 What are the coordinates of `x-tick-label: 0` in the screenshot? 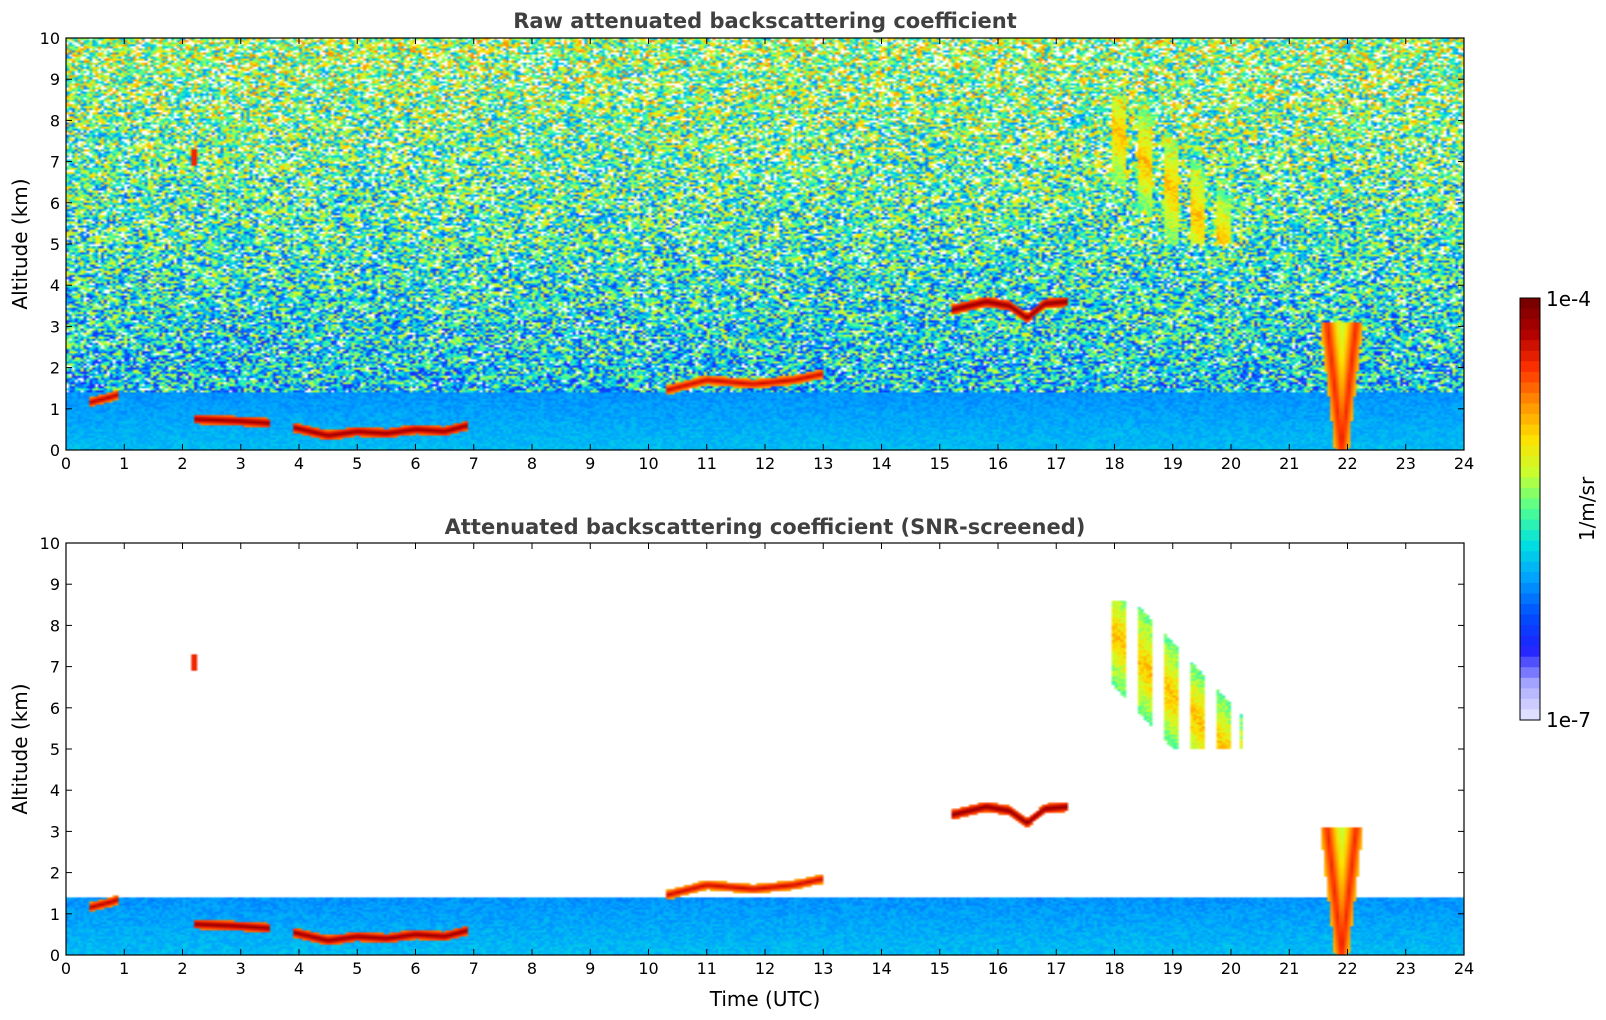 It's located at (66, 463).